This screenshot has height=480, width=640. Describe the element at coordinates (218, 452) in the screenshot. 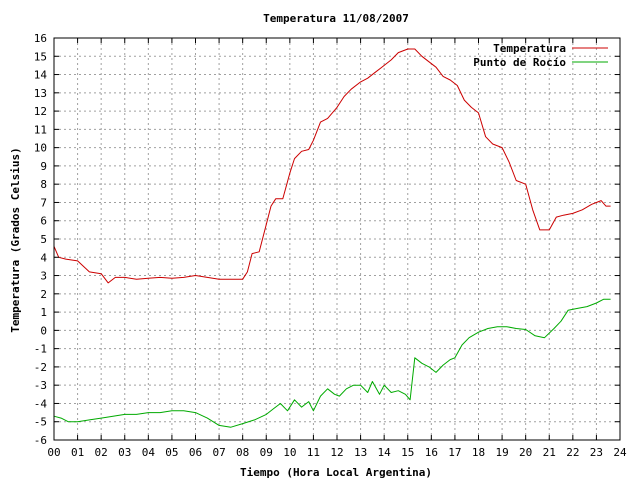

I see `x-tick-label: 07` at that location.